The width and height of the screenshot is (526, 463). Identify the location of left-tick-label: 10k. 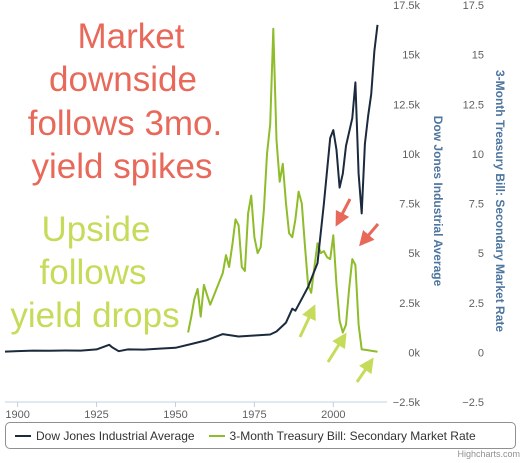
(411, 155).